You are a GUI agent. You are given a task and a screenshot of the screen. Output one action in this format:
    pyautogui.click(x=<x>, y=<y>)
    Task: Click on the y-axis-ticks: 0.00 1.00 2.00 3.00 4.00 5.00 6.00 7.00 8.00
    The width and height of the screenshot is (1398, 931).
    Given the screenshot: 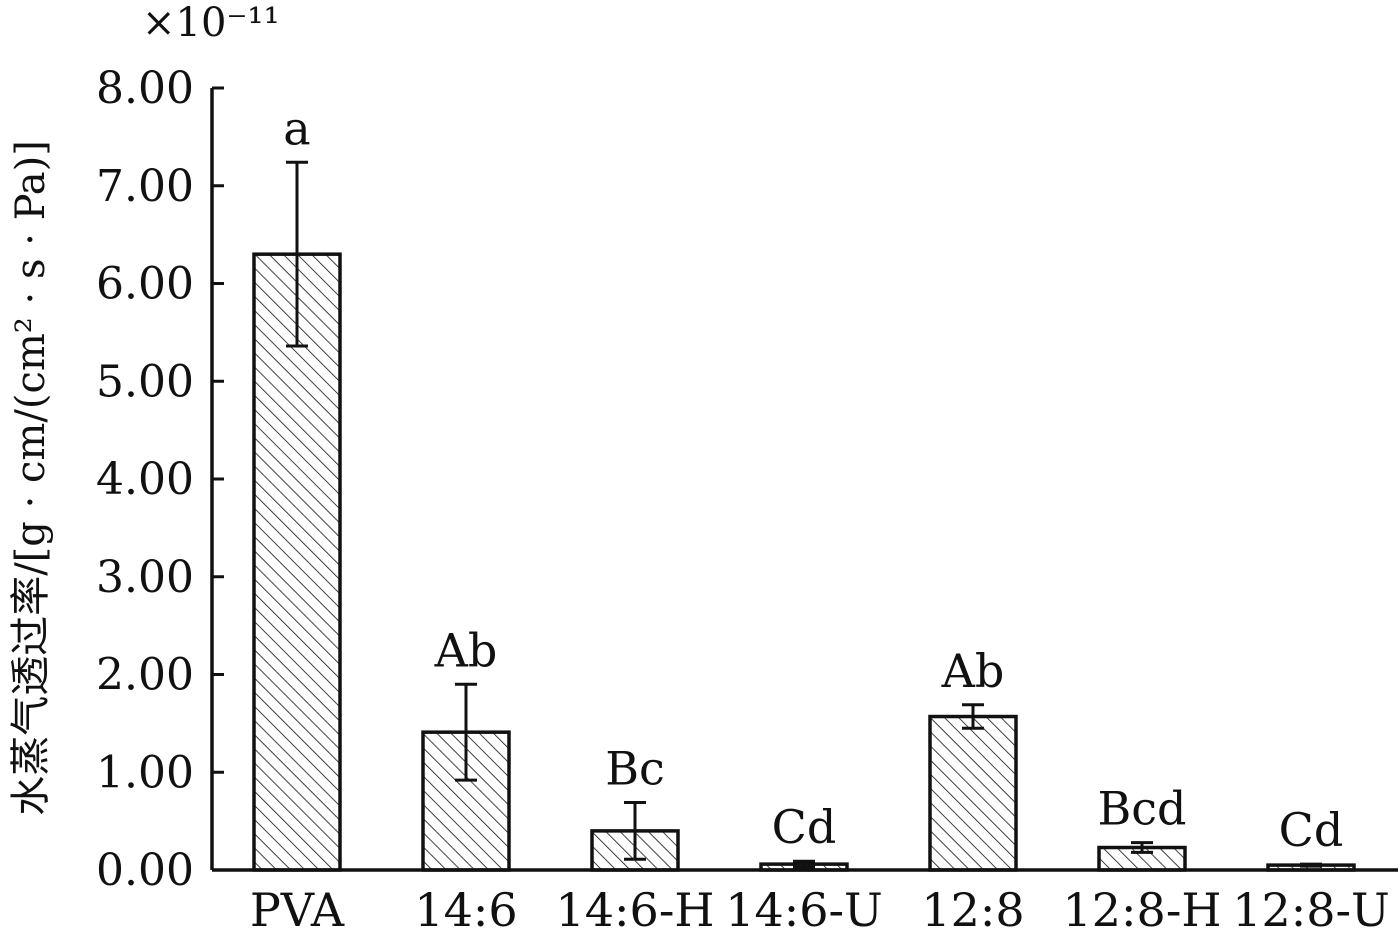 What is the action you would take?
    pyautogui.click(x=160, y=479)
    